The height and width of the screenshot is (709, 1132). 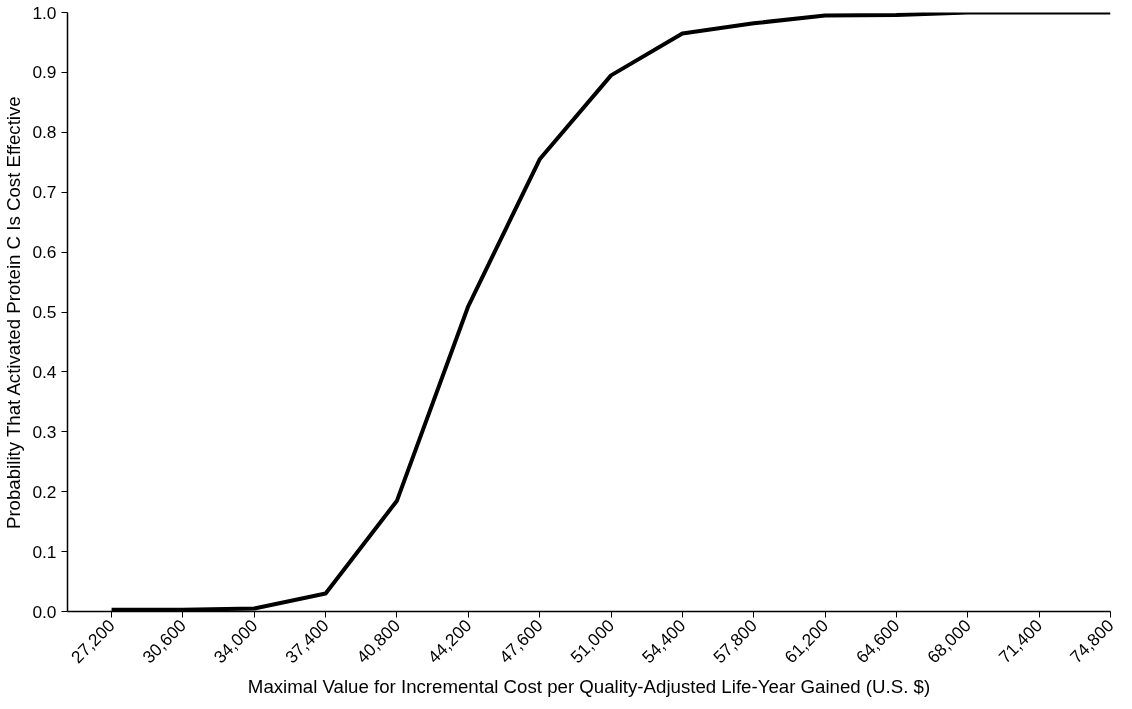 I want to click on y-tick-label: 1.0, so click(x=44, y=12).